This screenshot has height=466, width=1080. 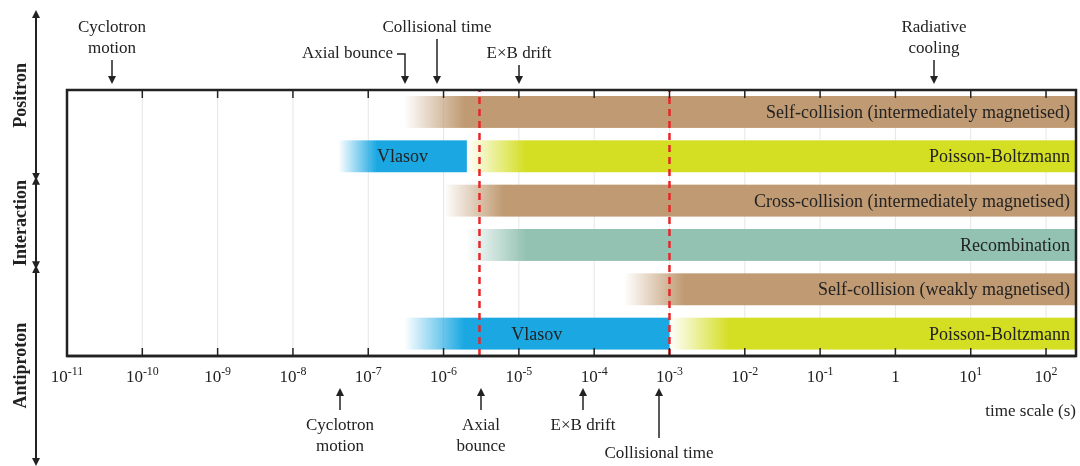 What do you see at coordinates (918, 112) in the screenshot?
I see `data-label: Self-collision (intermediately magnetised)` at bounding box center [918, 112].